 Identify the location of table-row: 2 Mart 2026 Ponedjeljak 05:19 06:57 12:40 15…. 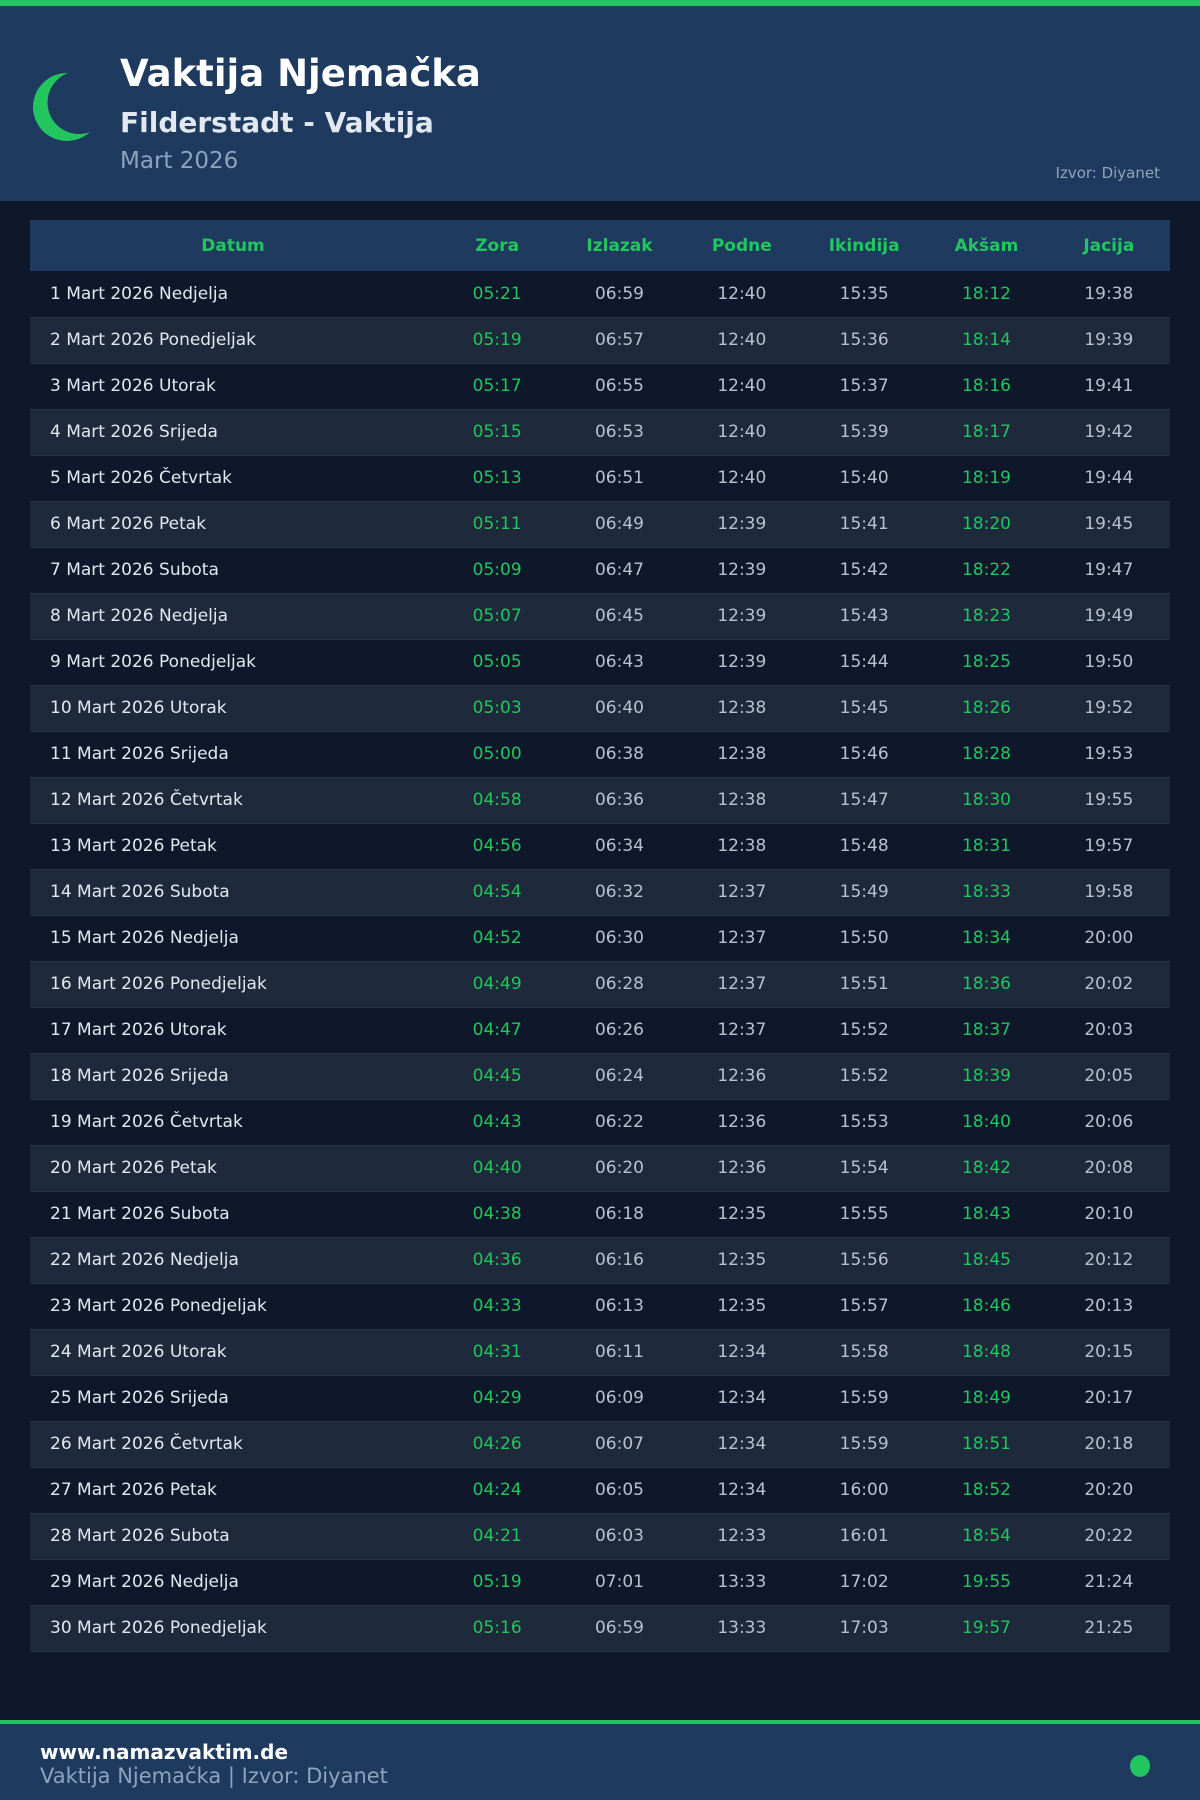
(600, 340).